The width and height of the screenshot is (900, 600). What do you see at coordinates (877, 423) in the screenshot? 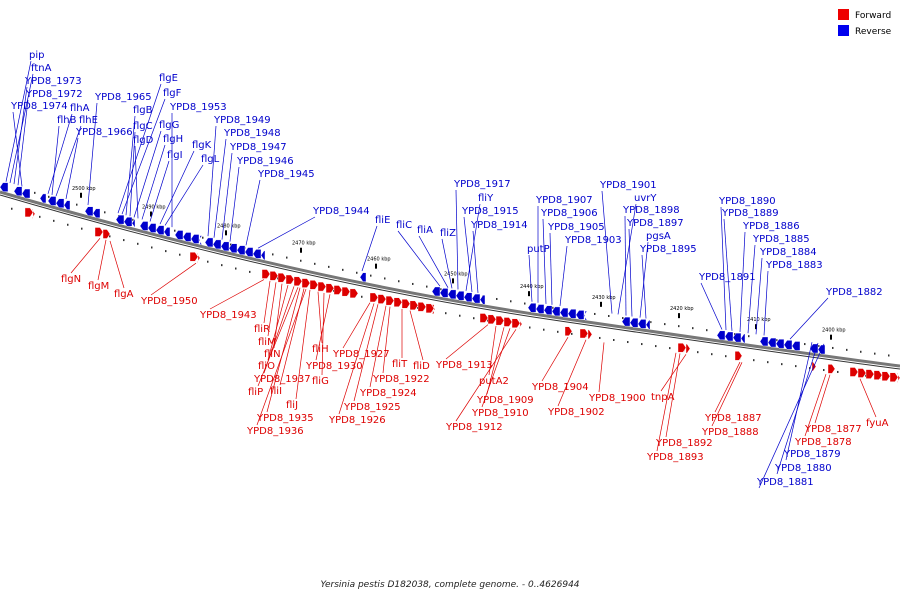
I see `forward-gene-label: fyuA` at bounding box center [877, 423].